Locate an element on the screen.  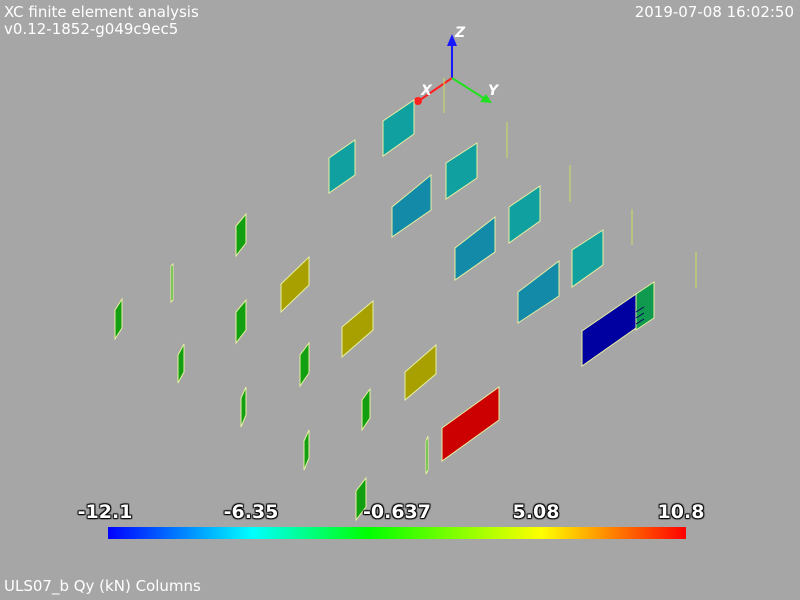
z-axis-arrow is located at coordinates (452, 40).